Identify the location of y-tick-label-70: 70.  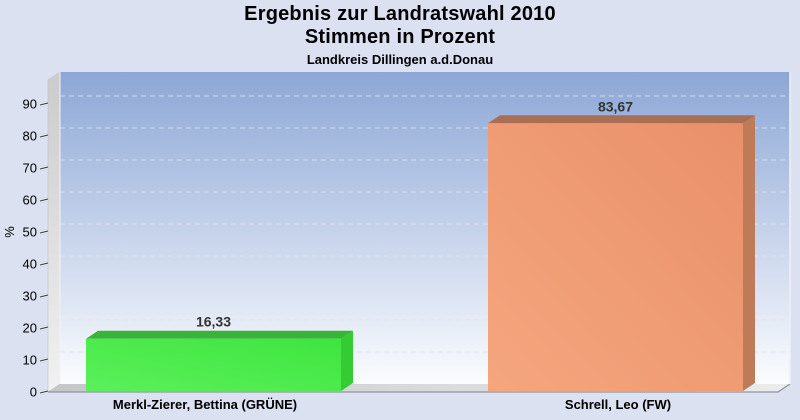
(30, 168).